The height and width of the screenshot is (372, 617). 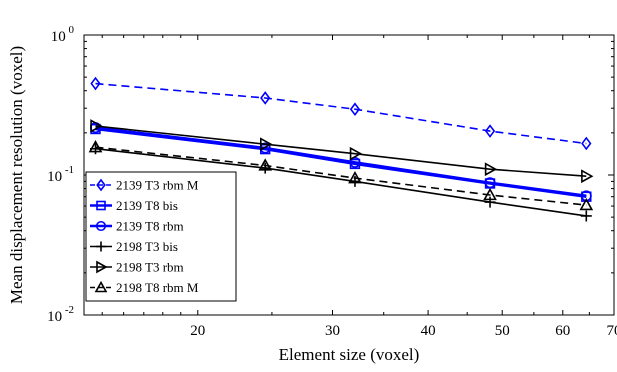 What do you see at coordinates (612, 331) in the screenshot?
I see `x-tick-label: 70` at bounding box center [612, 331].